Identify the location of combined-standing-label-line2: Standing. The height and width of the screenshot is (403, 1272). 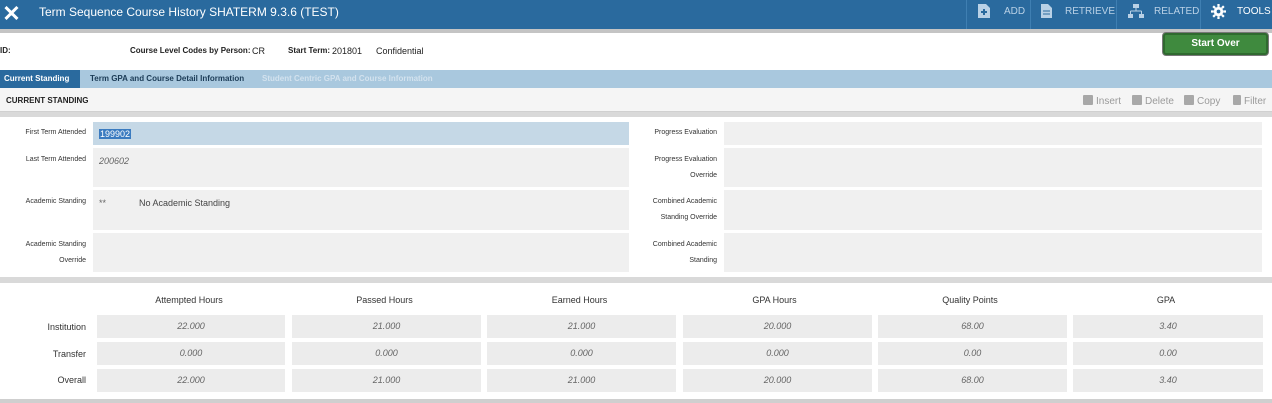
(703, 260).